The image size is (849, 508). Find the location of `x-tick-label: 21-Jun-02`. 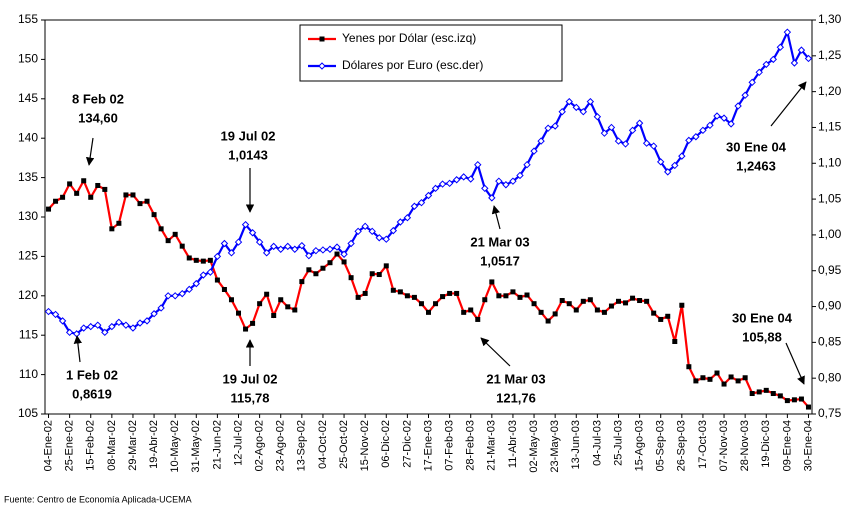

x-tick-label: 21-Jun-02 is located at coordinates (217, 445).